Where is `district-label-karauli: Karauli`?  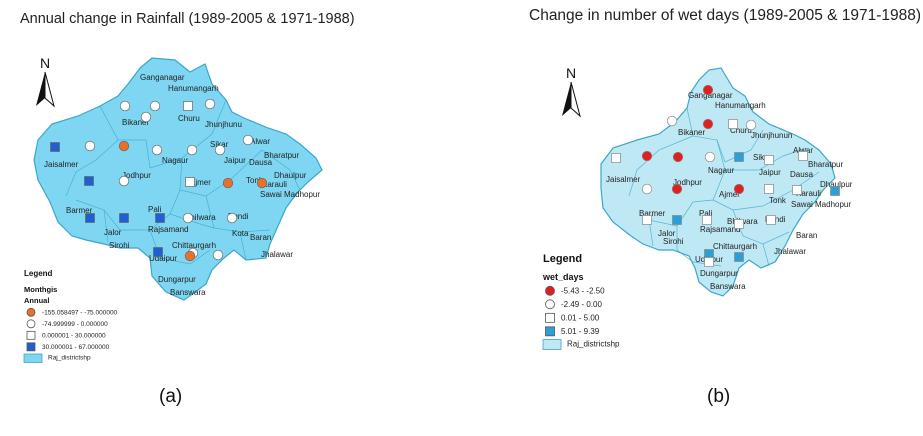
district-label-karauli: Karauli is located at coordinates (274, 184).